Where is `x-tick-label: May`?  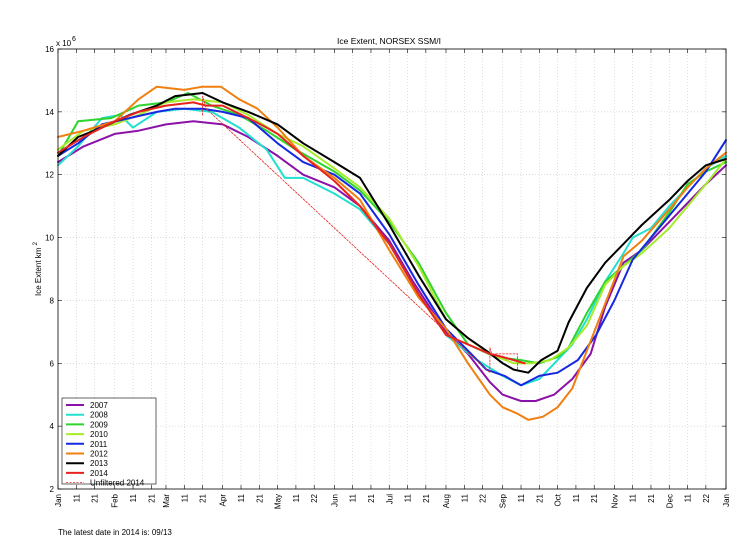
x-tick-label: May is located at coordinates (278, 501).